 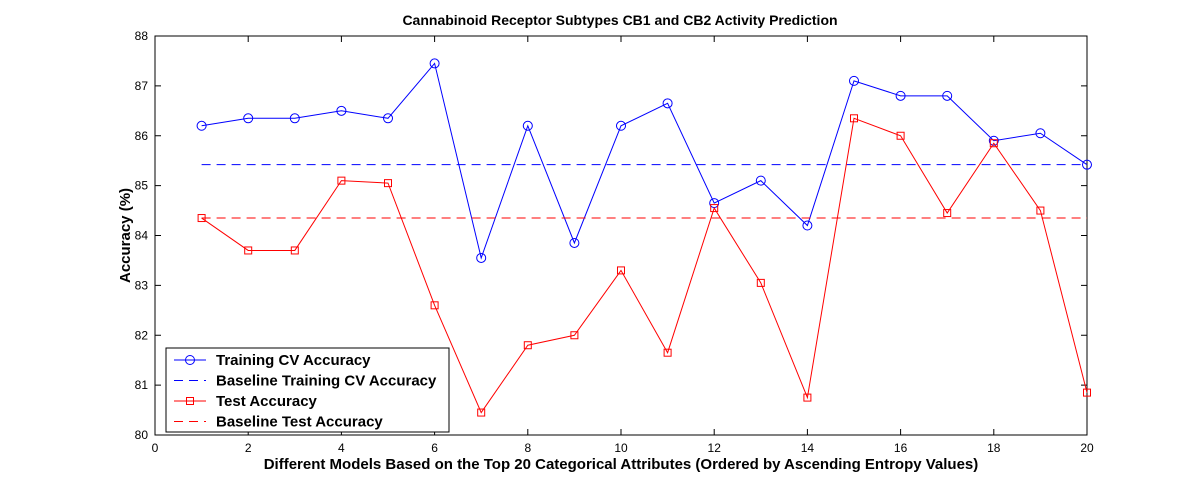 I want to click on x-tick-label: 8, so click(x=527, y=448).